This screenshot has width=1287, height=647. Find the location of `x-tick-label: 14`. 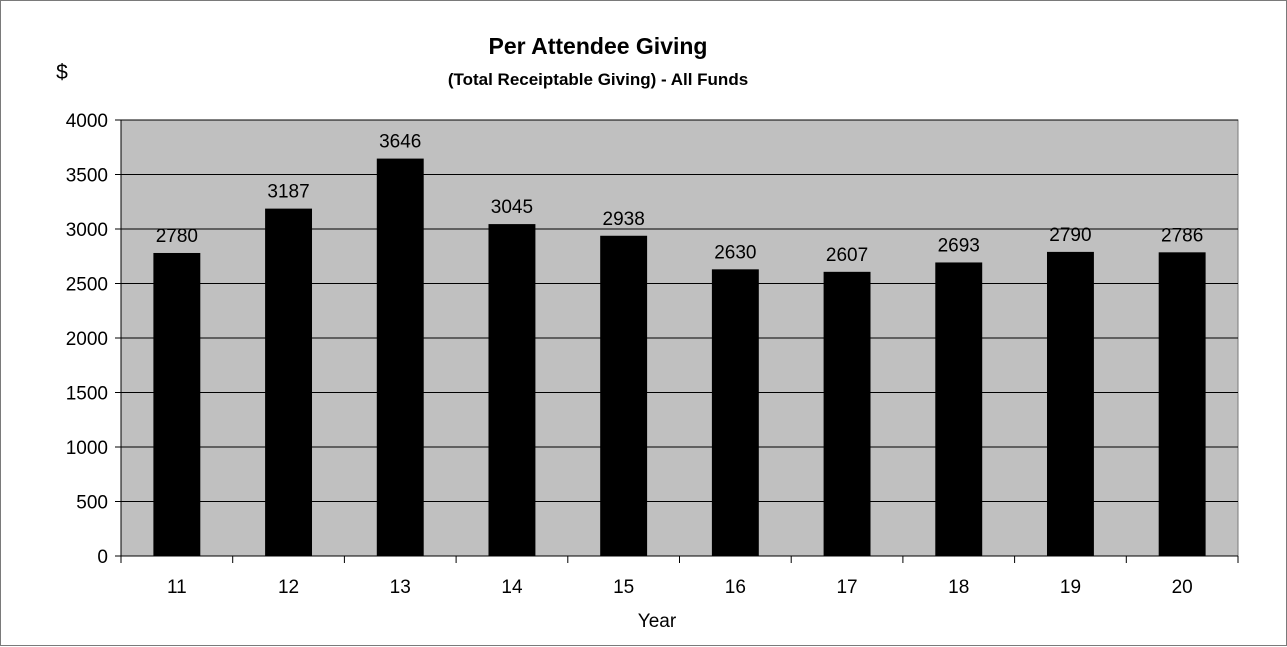

x-tick-label: 14 is located at coordinates (512, 587).